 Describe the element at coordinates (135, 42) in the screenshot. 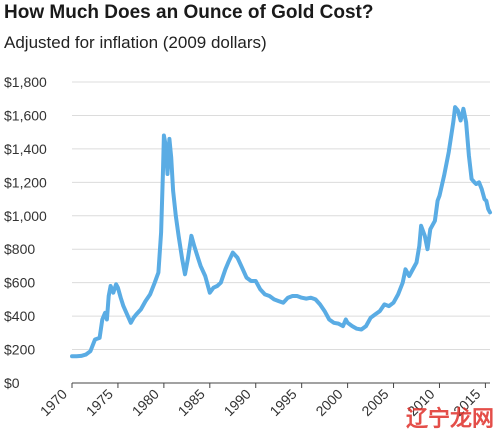

I see `chart-subtitle: Adjusted for inflation (2009 dollars)` at that location.